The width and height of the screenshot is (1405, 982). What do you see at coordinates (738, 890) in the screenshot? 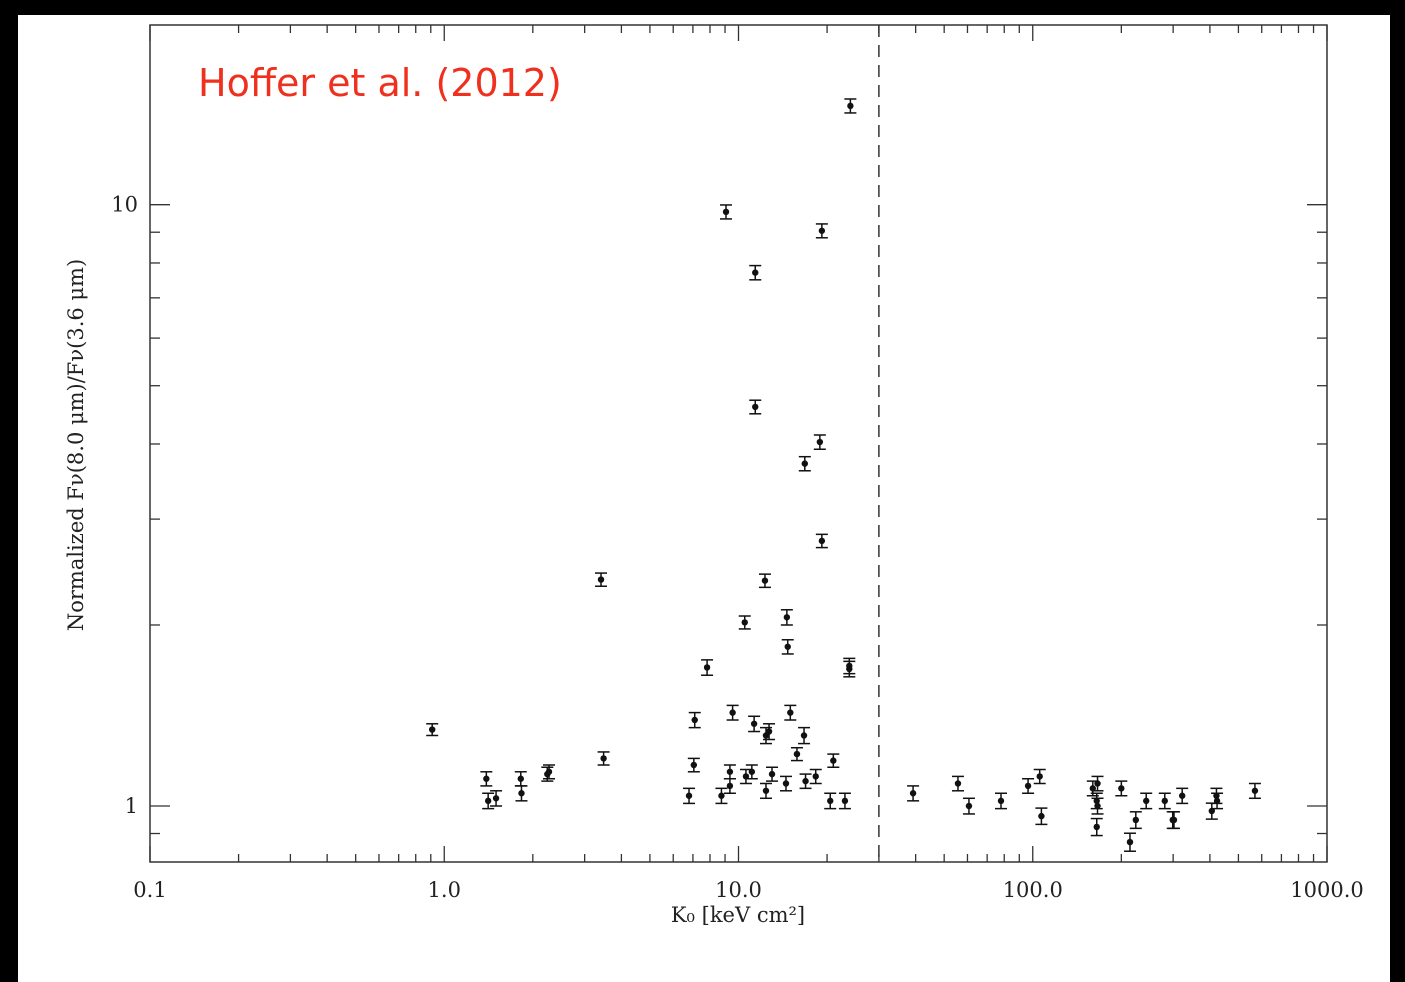
I see `x-tick-label: 10.0` at bounding box center [738, 890].